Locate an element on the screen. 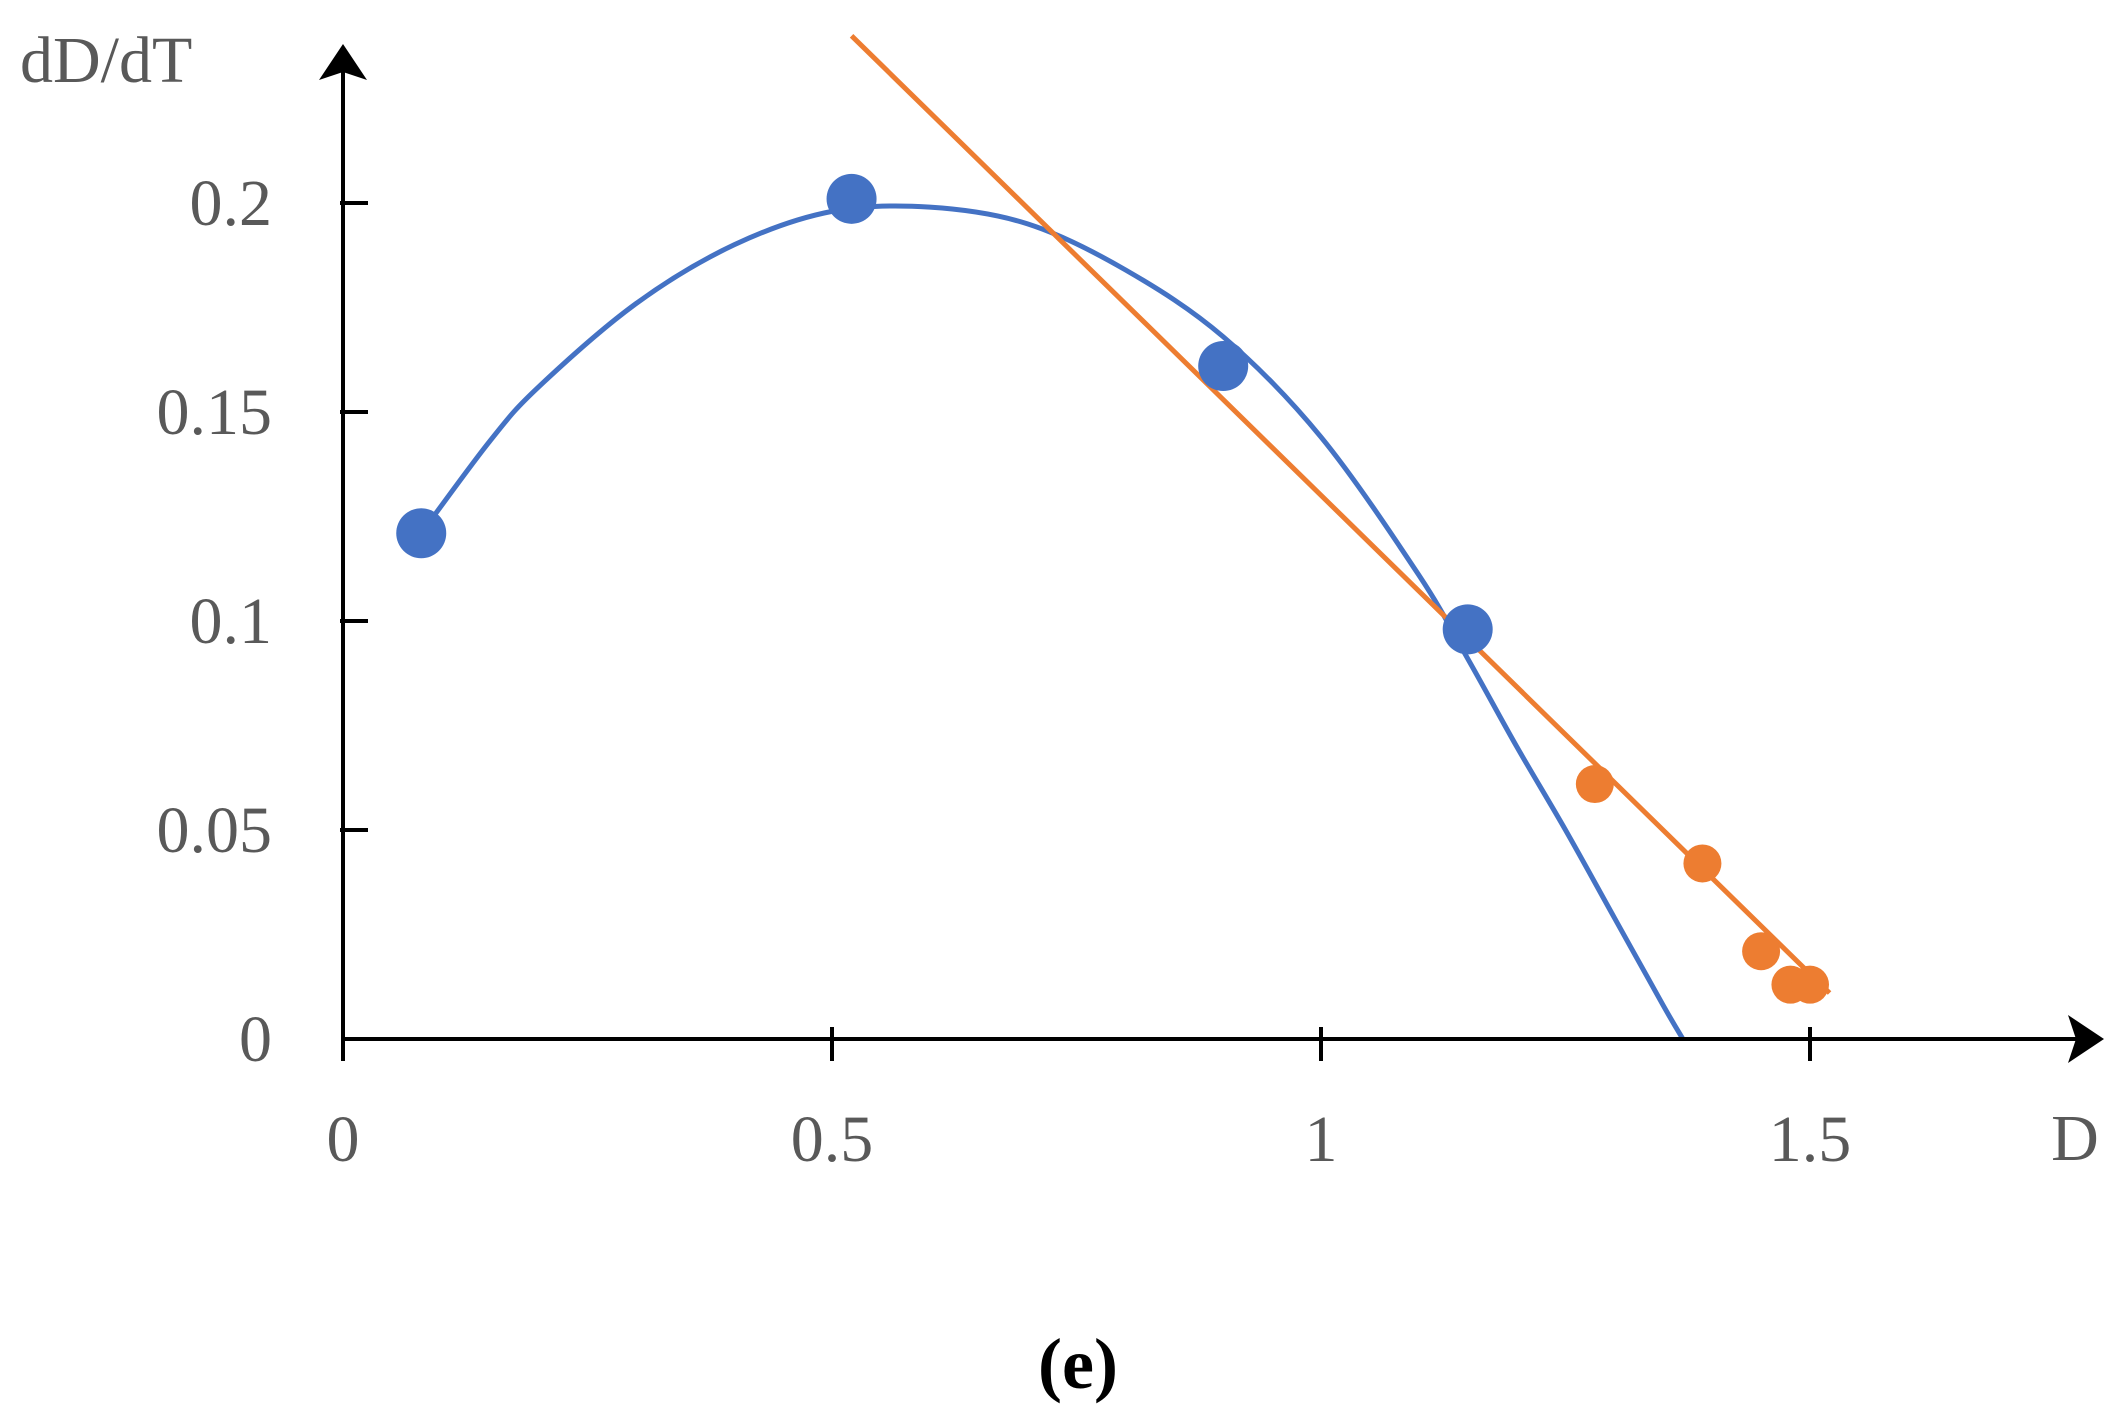 This screenshot has height=1415, width=2119. y-tick-label: 0.05 is located at coordinates (215, 830).